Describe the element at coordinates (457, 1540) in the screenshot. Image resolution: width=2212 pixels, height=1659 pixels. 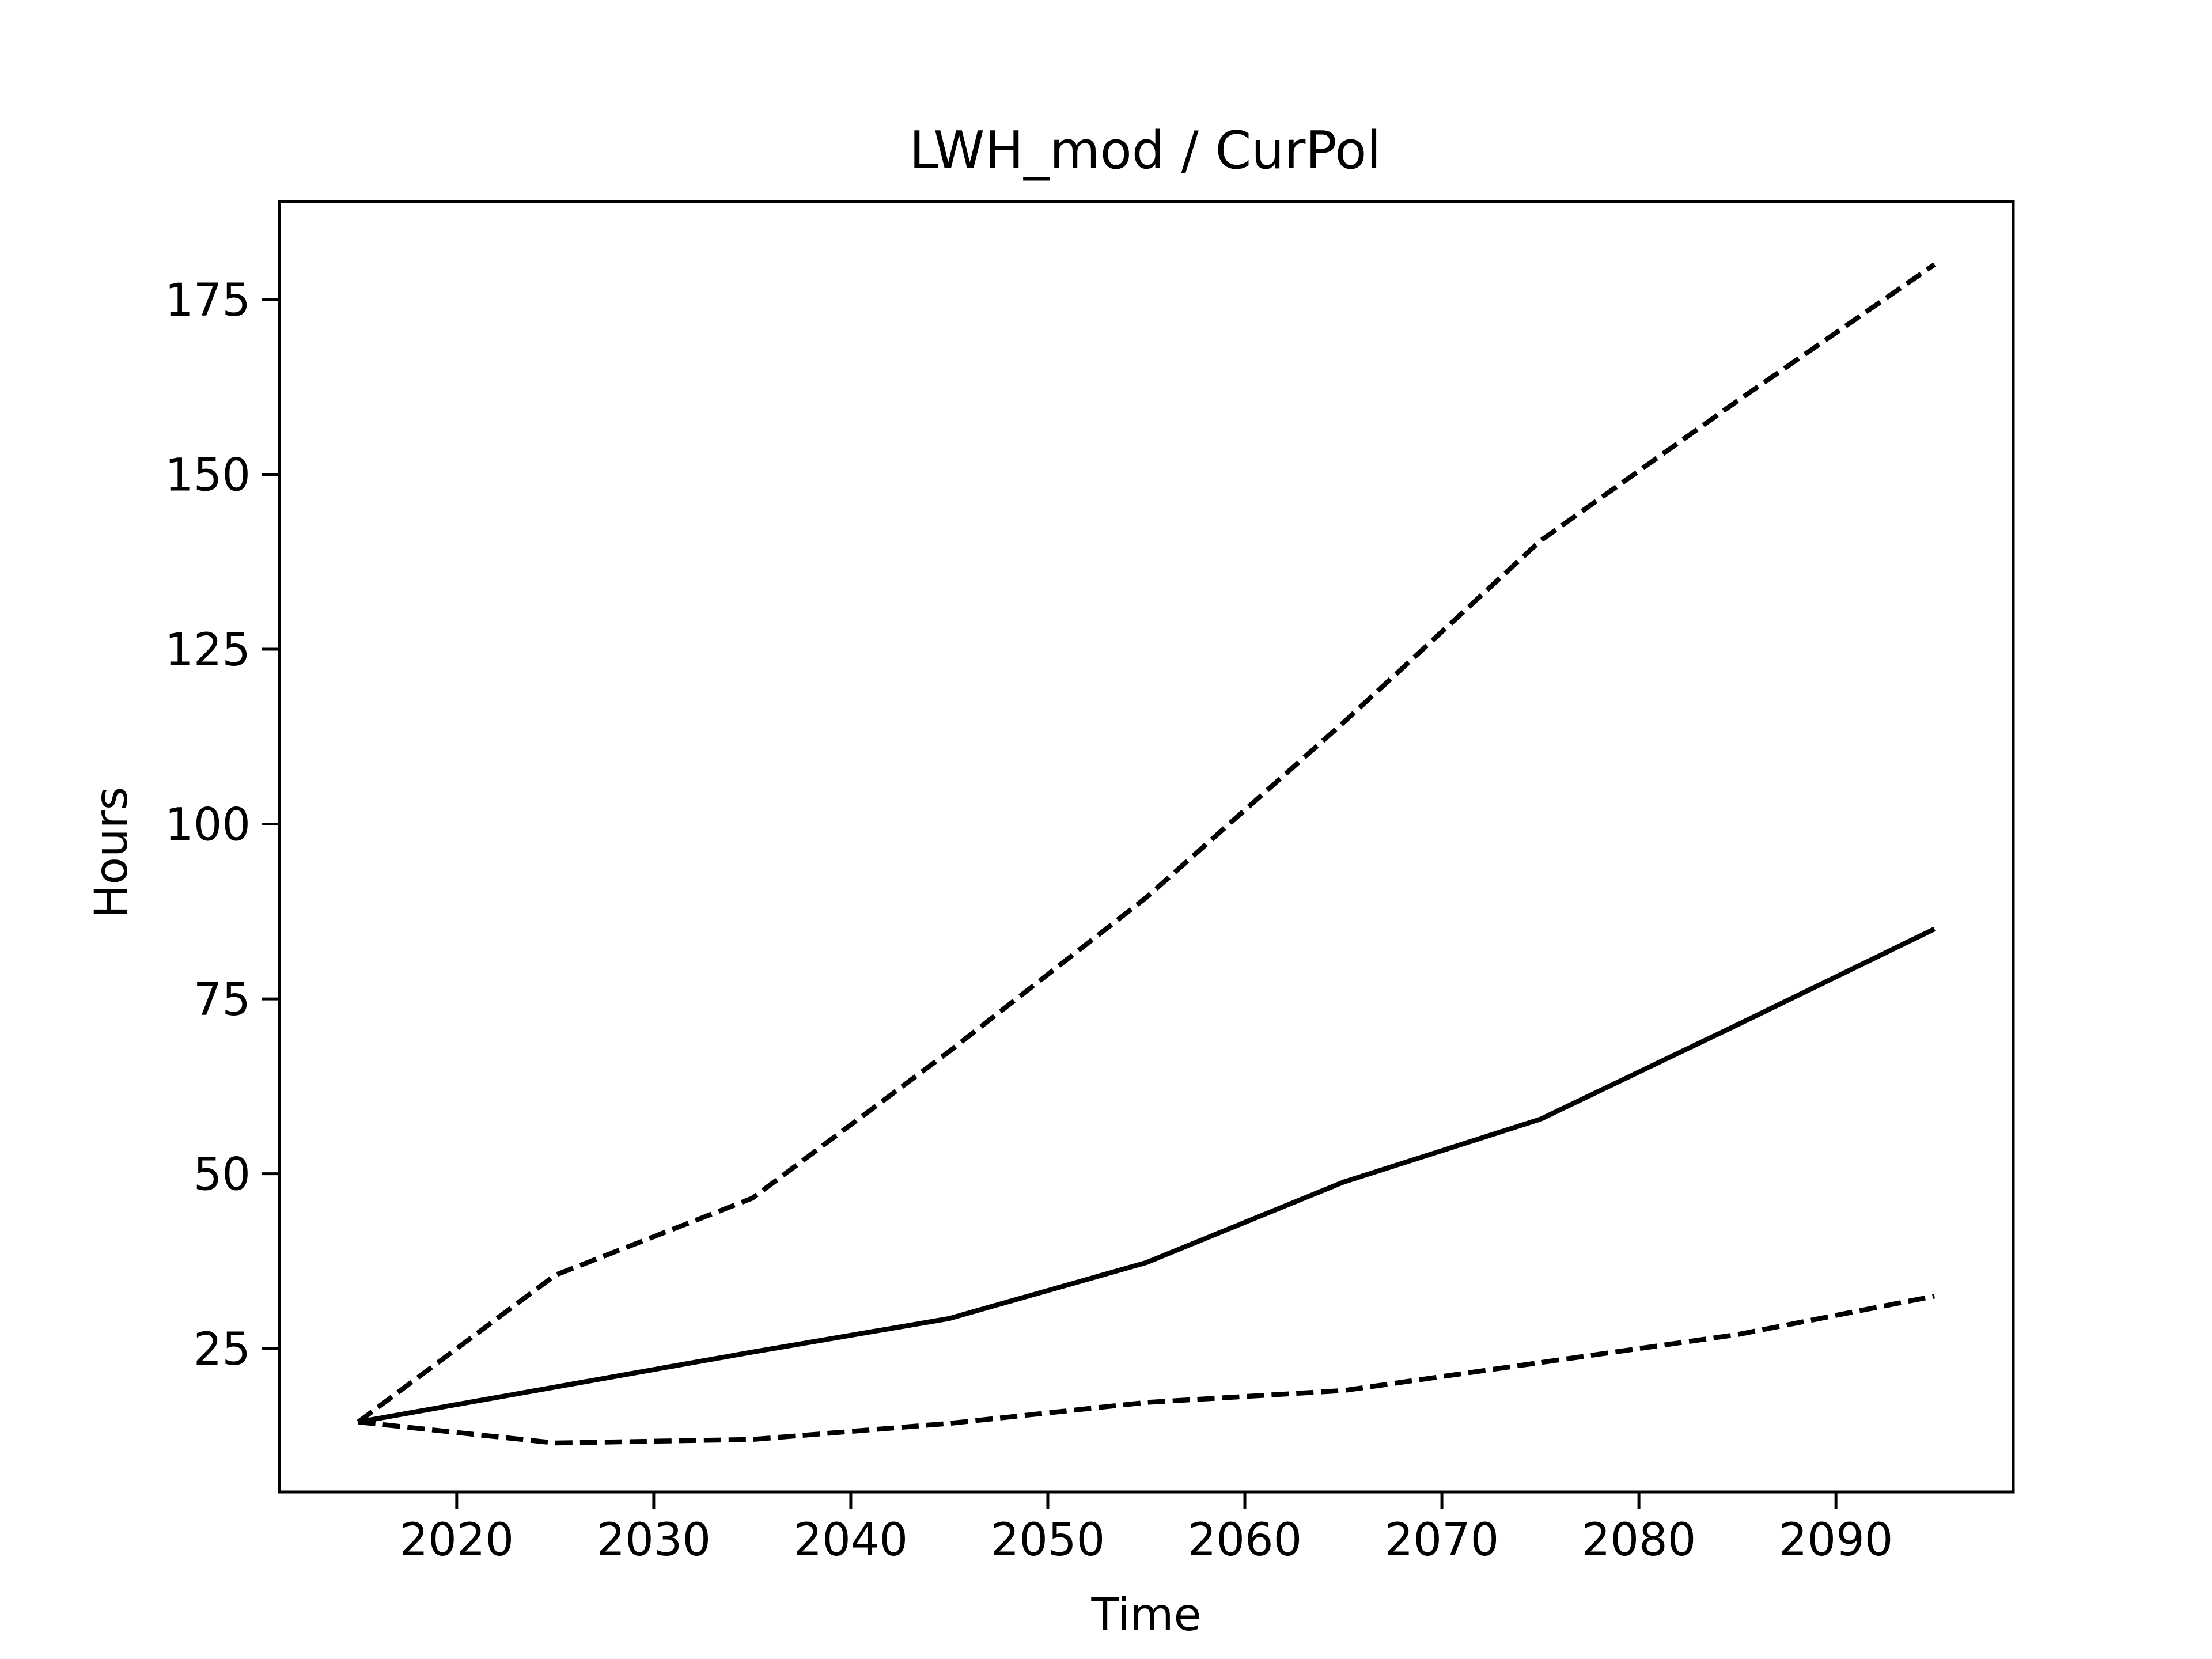
I see `x-tick-label: 2020` at that location.